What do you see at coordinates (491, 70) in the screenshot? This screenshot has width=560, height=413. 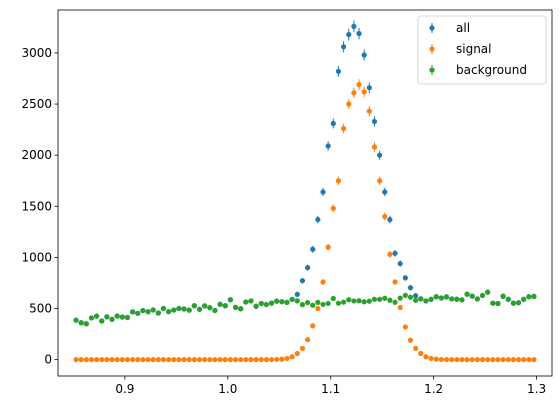 I see `legend-label-background: background` at bounding box center [491, 70].